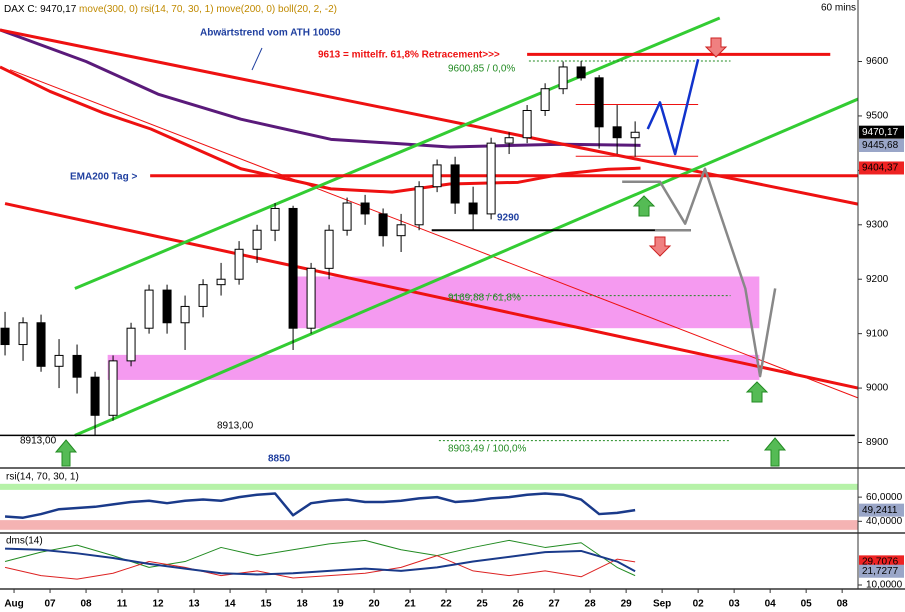  I want to click on x-tick-label: 03, so click(735, 604).